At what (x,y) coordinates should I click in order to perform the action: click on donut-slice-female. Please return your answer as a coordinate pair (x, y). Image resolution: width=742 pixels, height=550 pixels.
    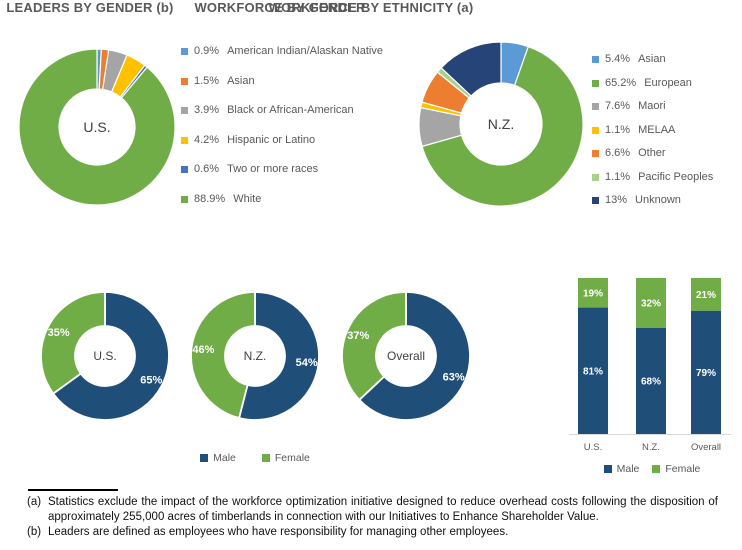
    Looking at the image, I should click on (223, 355).